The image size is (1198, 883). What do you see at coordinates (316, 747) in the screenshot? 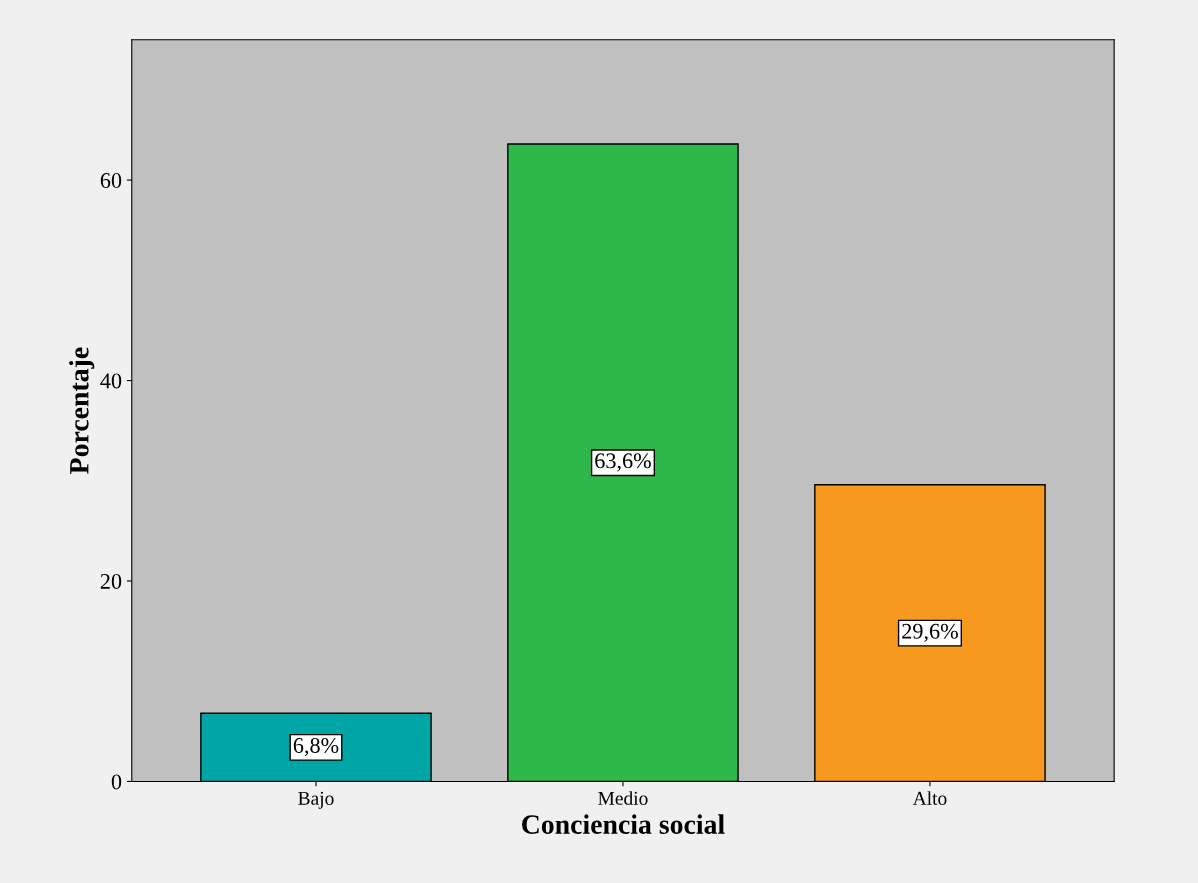
I see `data-label: 6,8%` at bounding box center [316, 747].